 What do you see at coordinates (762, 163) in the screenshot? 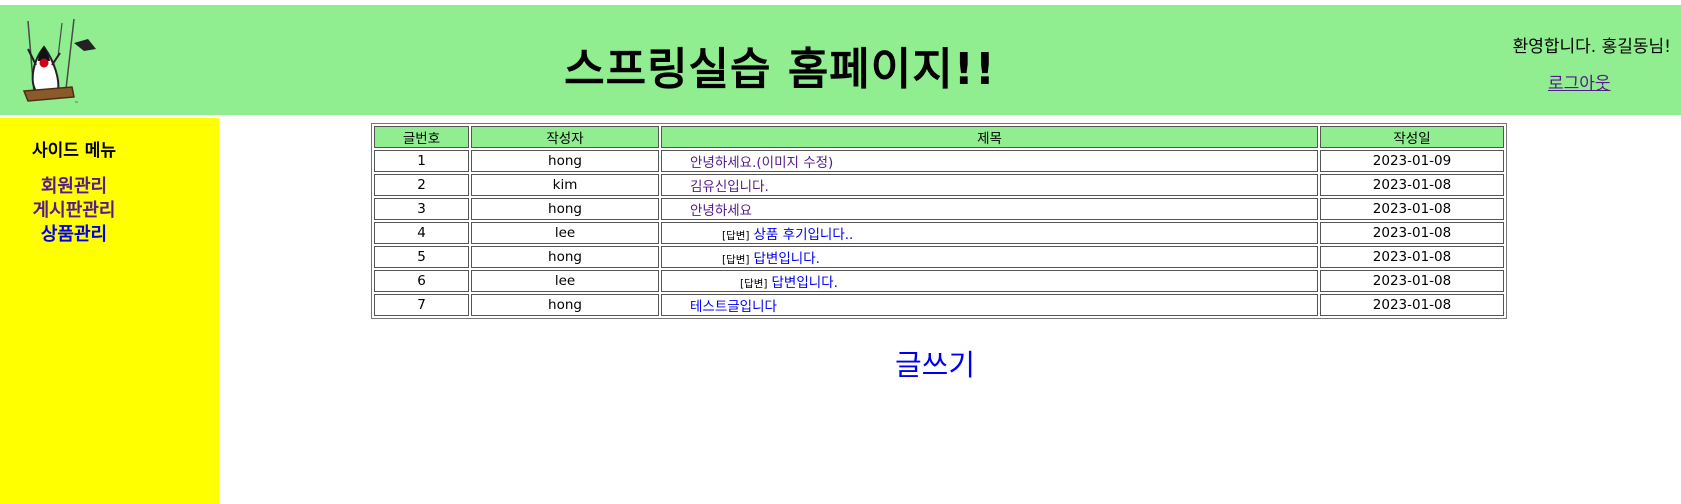
I see `article-title-link: 안녕하세요.(이미지 수정)` at bounding box center [762, 163].